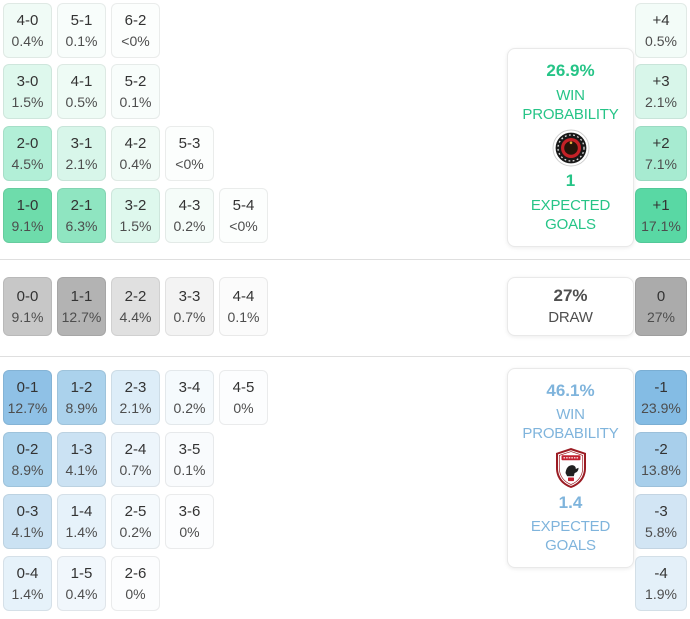 Image resolution: width=690 pixels, height=619 pixels. What do you see at coordinates (661, 215) in the screenshot?
I see `goal-diff-cell-+1: +1 17.1%` at bounding box center [661, 215].